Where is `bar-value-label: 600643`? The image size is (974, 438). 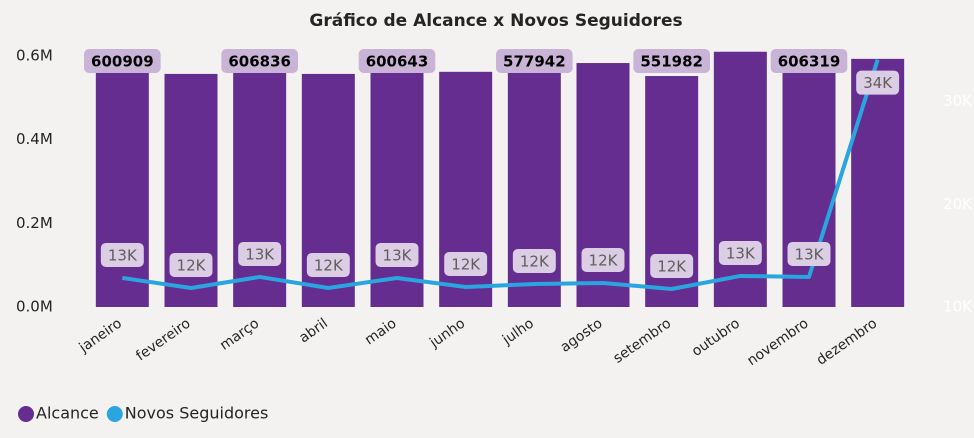 bar-value-label: 600643 is located at coordinates (397, 62).